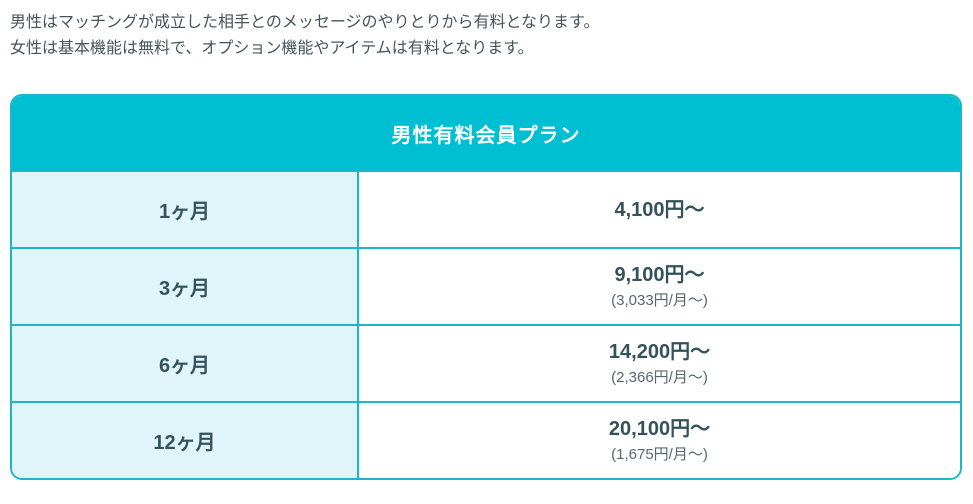  I want to click on table-row: 12ヶ月 20,100円〜 (1,675円/月〜), so click(486, 439).